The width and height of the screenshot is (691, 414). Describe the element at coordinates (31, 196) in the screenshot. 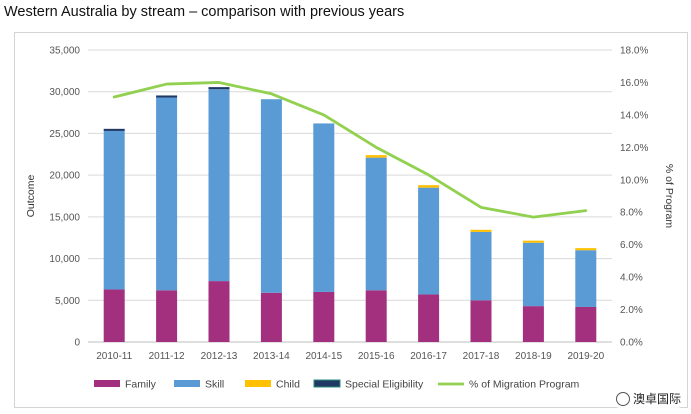

I see `y-axis-title: Outcome` at that location.